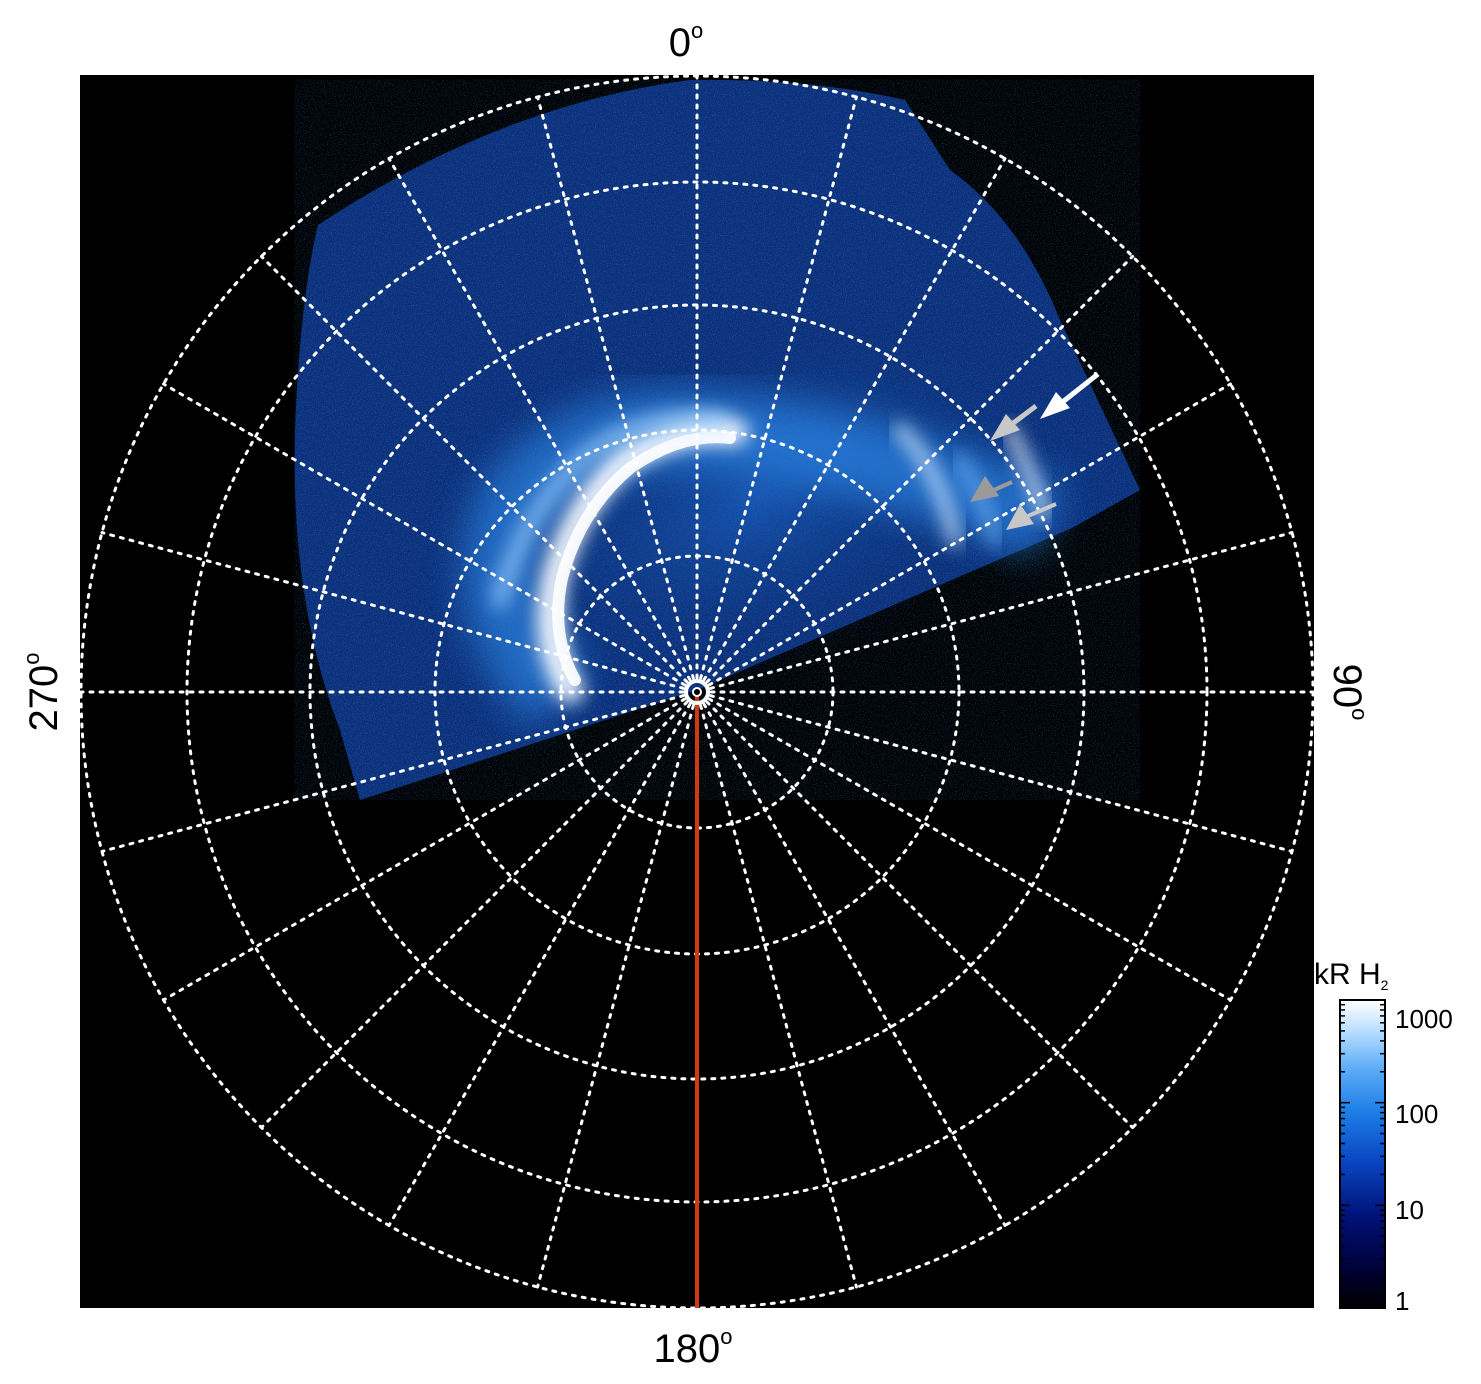 Image resolution: width=1481 pixels, height=1384 pixels. Describe the element at coordinates (693, 1347) in the screenshot. I see `label-180-degrees: 180o` at that location.